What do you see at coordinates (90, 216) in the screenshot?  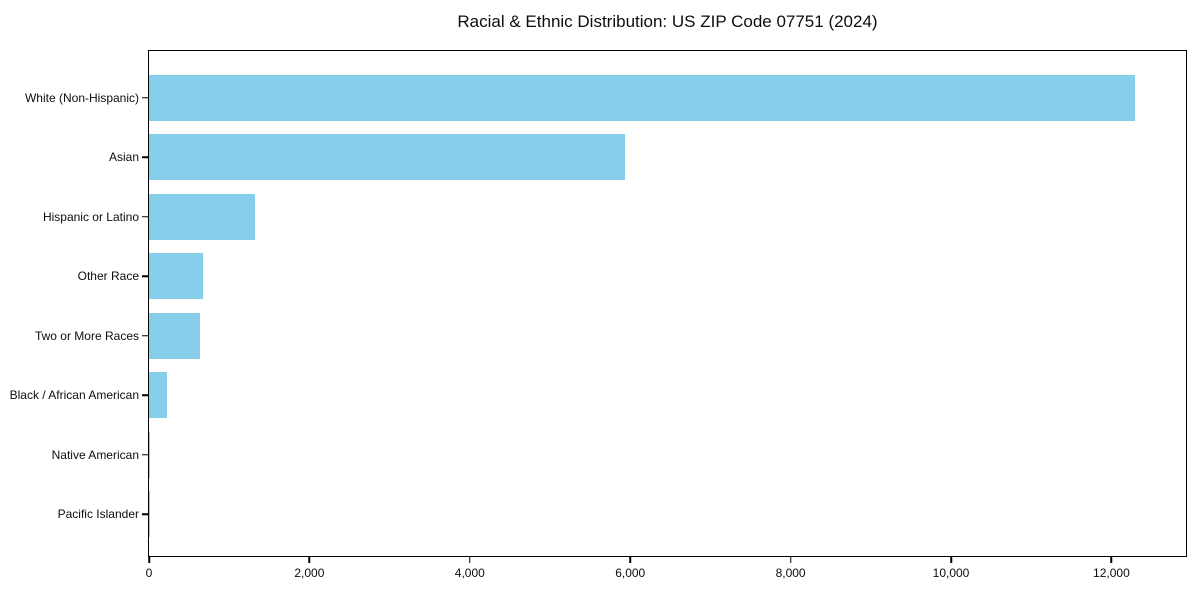 I see `y-axis-category-label: Hispanic or Latino` at bounding box center [90, 216].